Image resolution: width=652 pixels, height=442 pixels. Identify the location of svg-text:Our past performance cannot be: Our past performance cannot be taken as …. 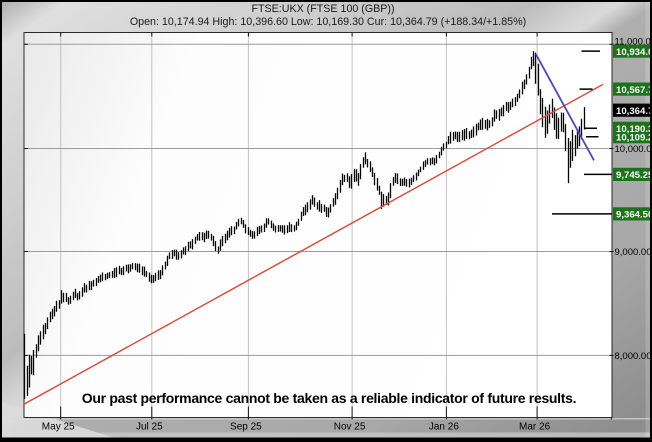
(329, 398).